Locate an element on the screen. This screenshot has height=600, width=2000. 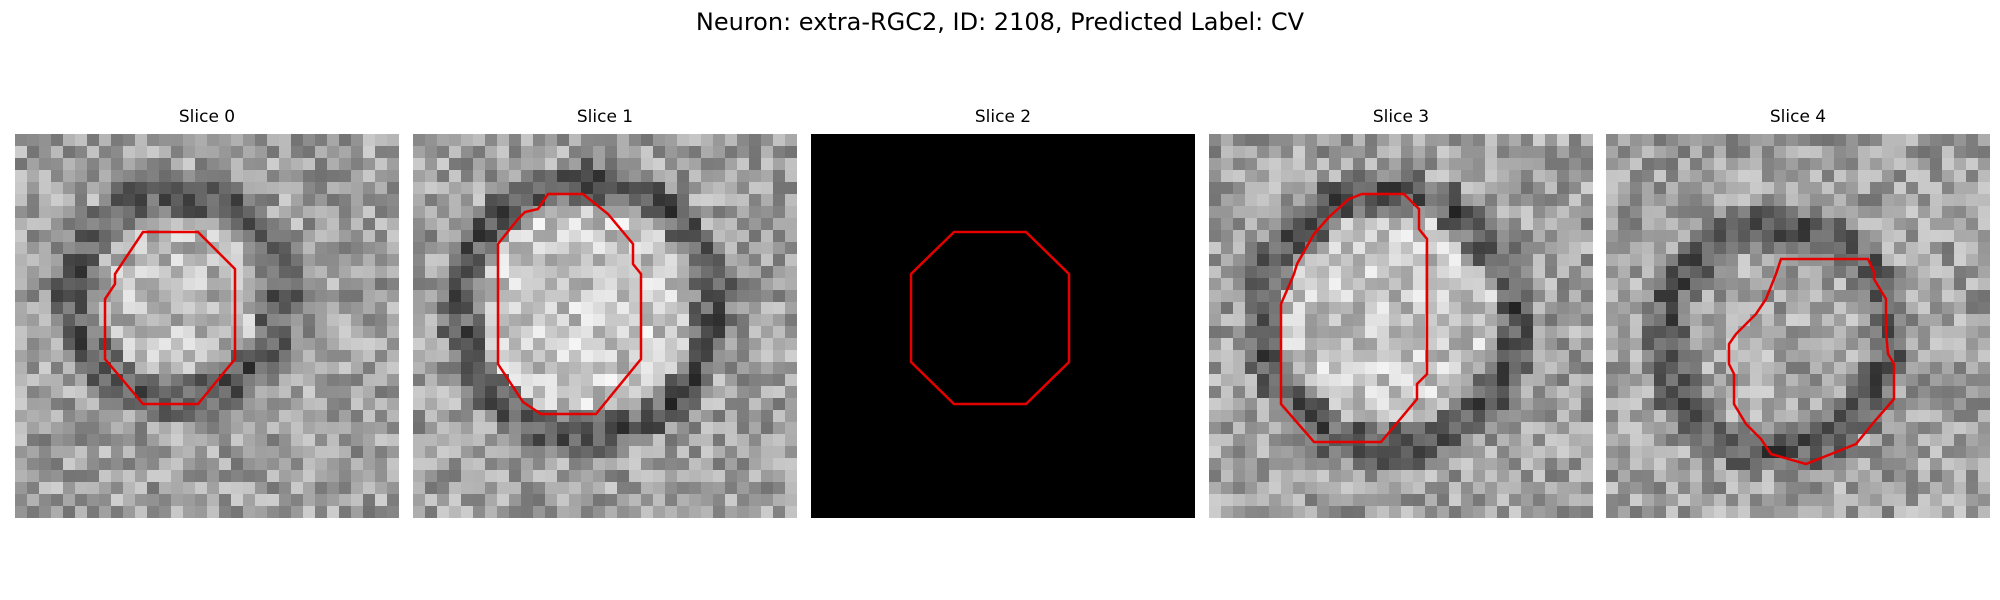
slice-panel-2: Slice 2 is located at coordinates (1003, 312).